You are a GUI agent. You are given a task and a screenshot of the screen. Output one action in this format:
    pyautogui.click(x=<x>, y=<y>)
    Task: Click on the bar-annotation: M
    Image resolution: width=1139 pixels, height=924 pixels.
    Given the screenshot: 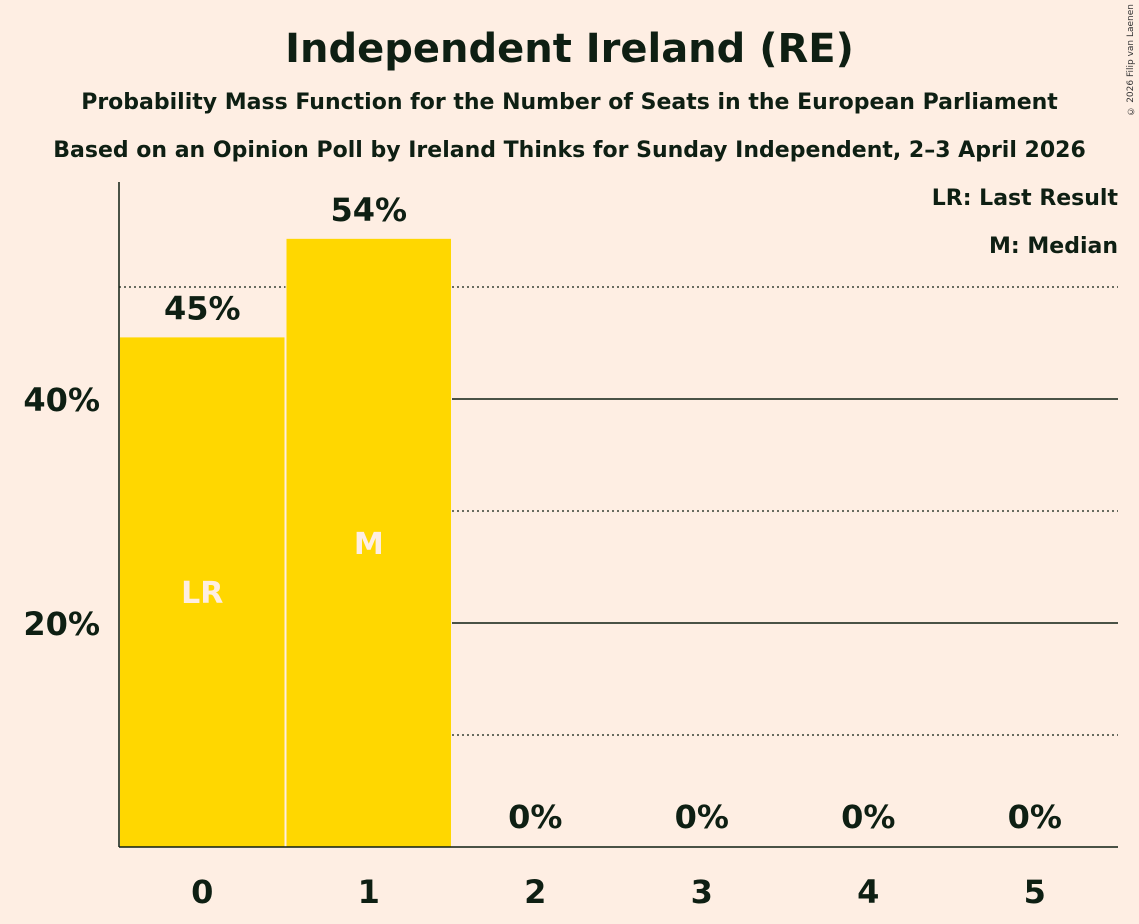 What is the action you would take?
    pyautogui.click(x=369, y=544)
    